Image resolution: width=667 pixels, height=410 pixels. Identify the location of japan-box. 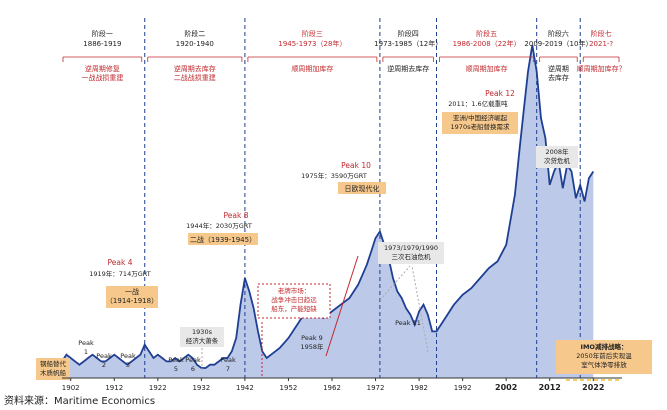
(362, 188).